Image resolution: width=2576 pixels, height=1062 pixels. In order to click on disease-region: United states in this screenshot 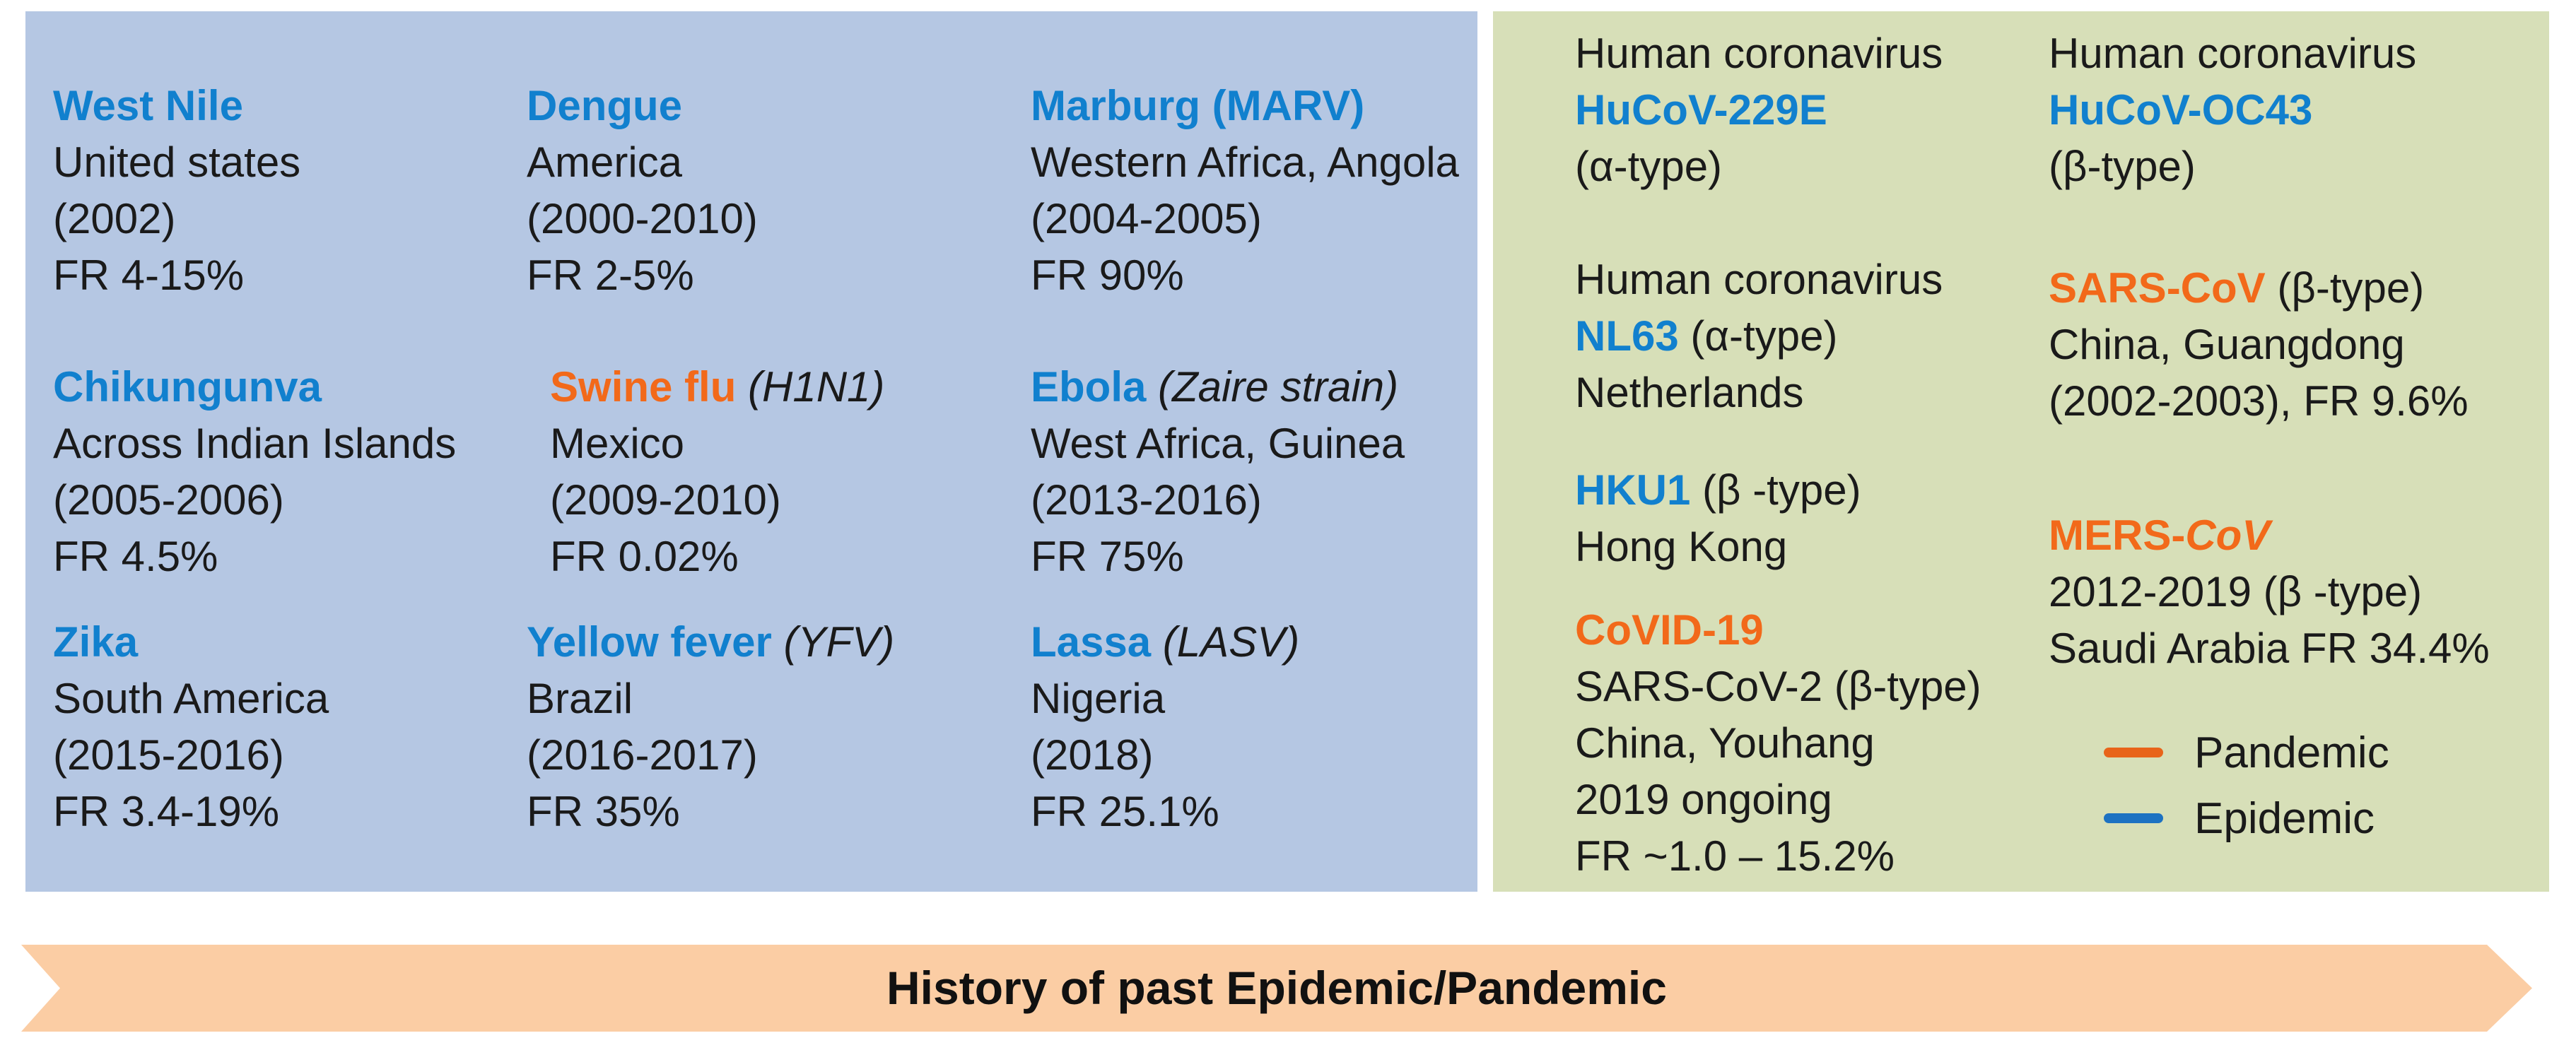, I will do `click(177, 162)`.